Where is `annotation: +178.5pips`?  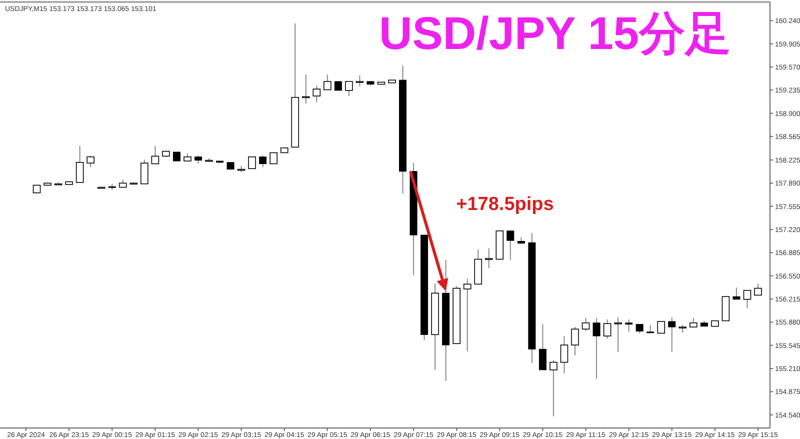
annotation: +178.5pips is located at coordinates (505, 204).